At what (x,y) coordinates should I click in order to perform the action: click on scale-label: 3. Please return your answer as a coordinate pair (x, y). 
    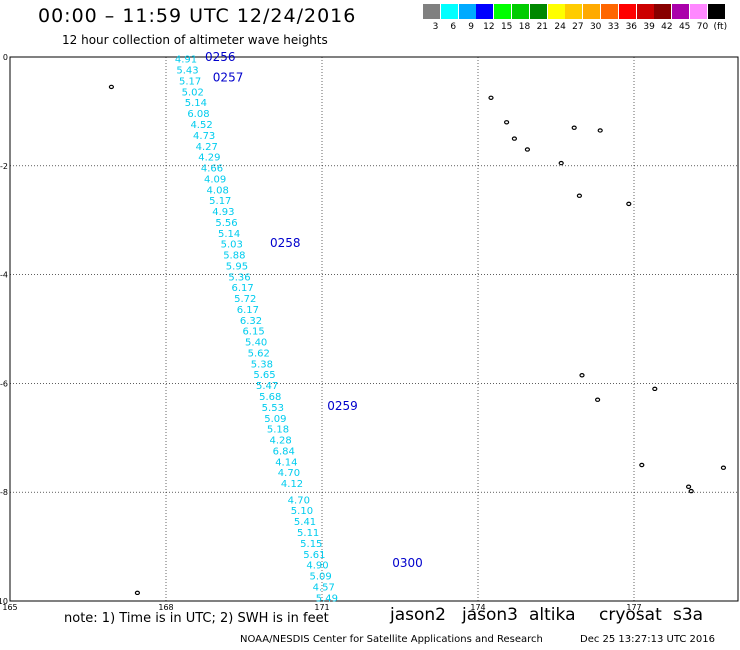
    Looking at the image, I should click on (435, 27).